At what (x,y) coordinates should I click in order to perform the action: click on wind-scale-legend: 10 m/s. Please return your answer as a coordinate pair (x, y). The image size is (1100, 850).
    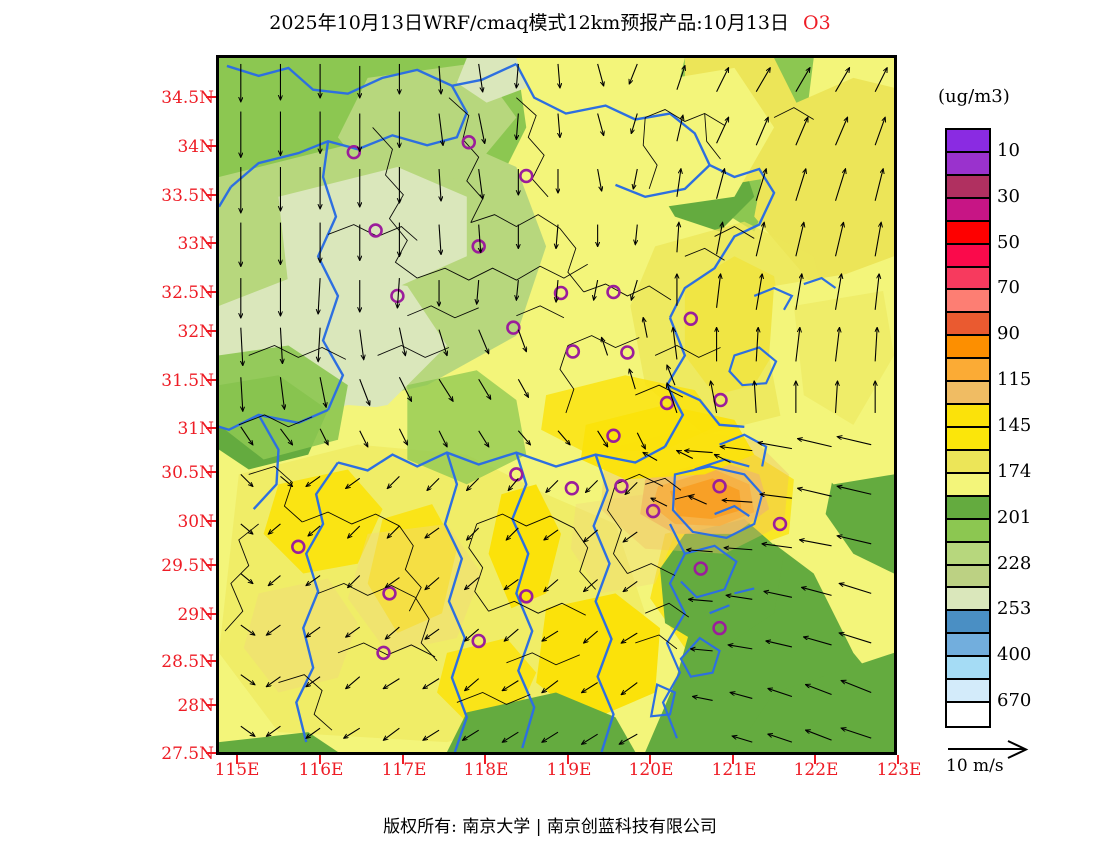
    Looking at the image, I should click on (1021, 758).